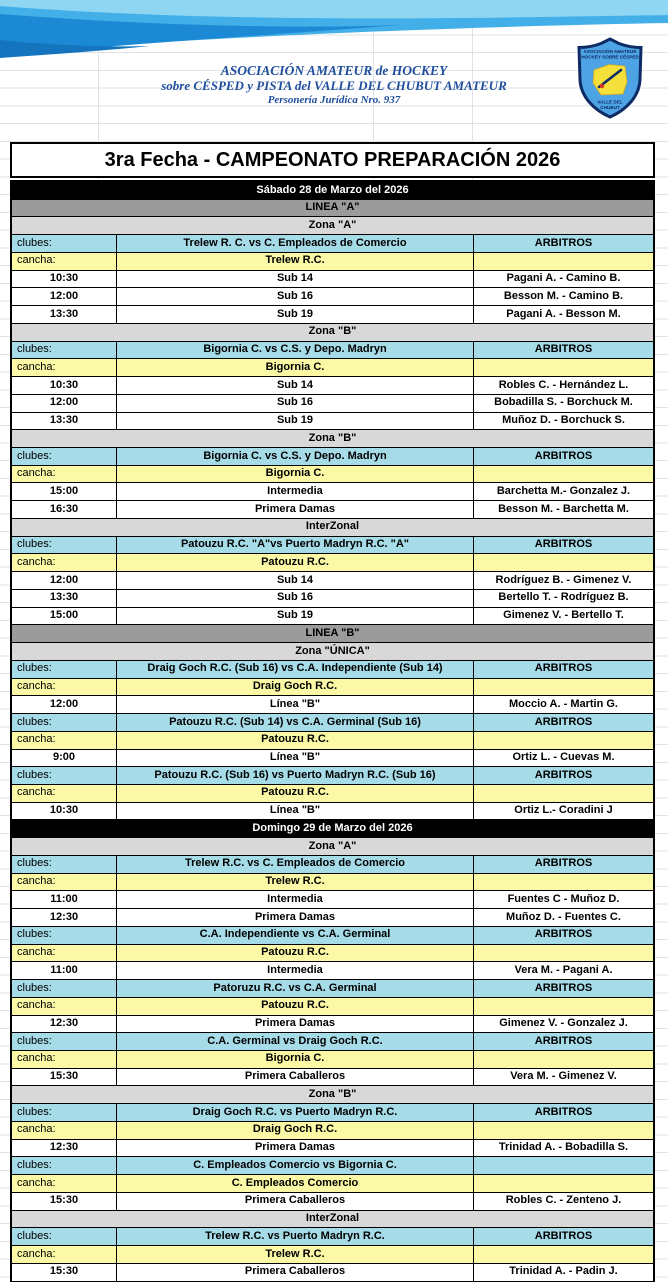 This screenshot has width=668, height=1282. I want to click on date-banner-row: Domingo 29 de Marzo del 2026, so click(332, 829).